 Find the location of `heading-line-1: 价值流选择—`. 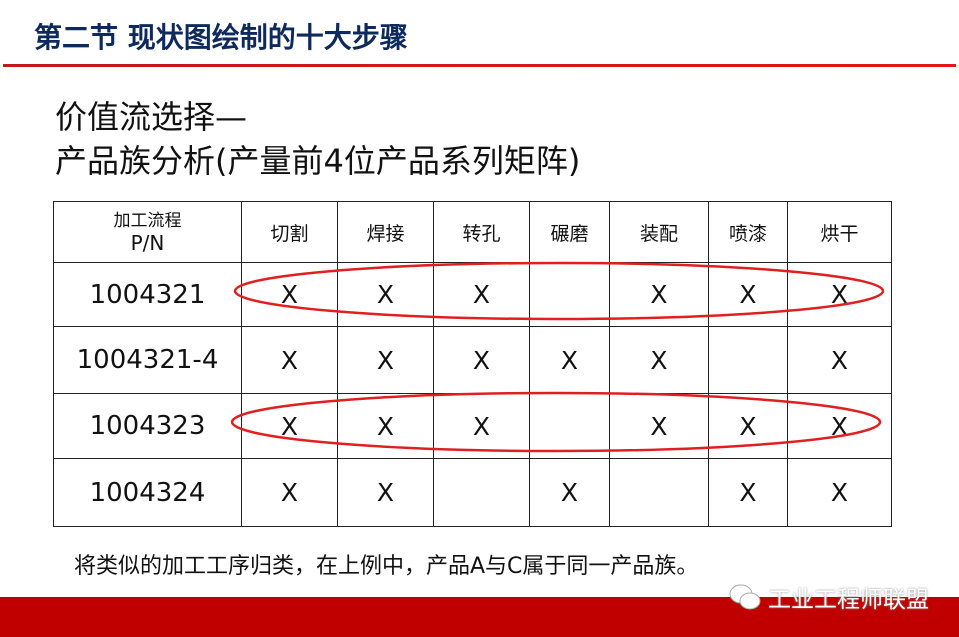

heading-line-1: 价值流选择— is located at coordinates (151, 117).